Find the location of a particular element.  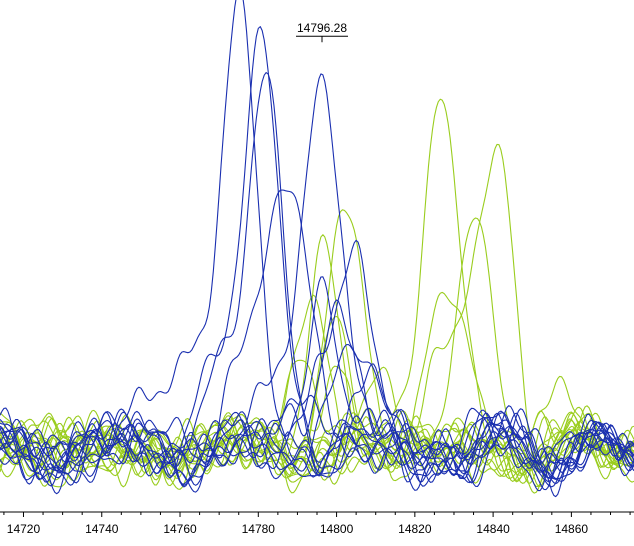

peak-annotation-label: 14796.28 is located at coordinates (322, 28).